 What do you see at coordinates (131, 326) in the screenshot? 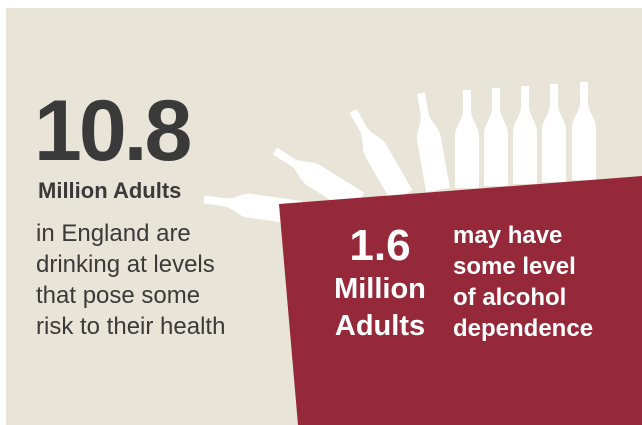
I see `primary-desc-line: risk to their health` at bounding box center [131, 326].